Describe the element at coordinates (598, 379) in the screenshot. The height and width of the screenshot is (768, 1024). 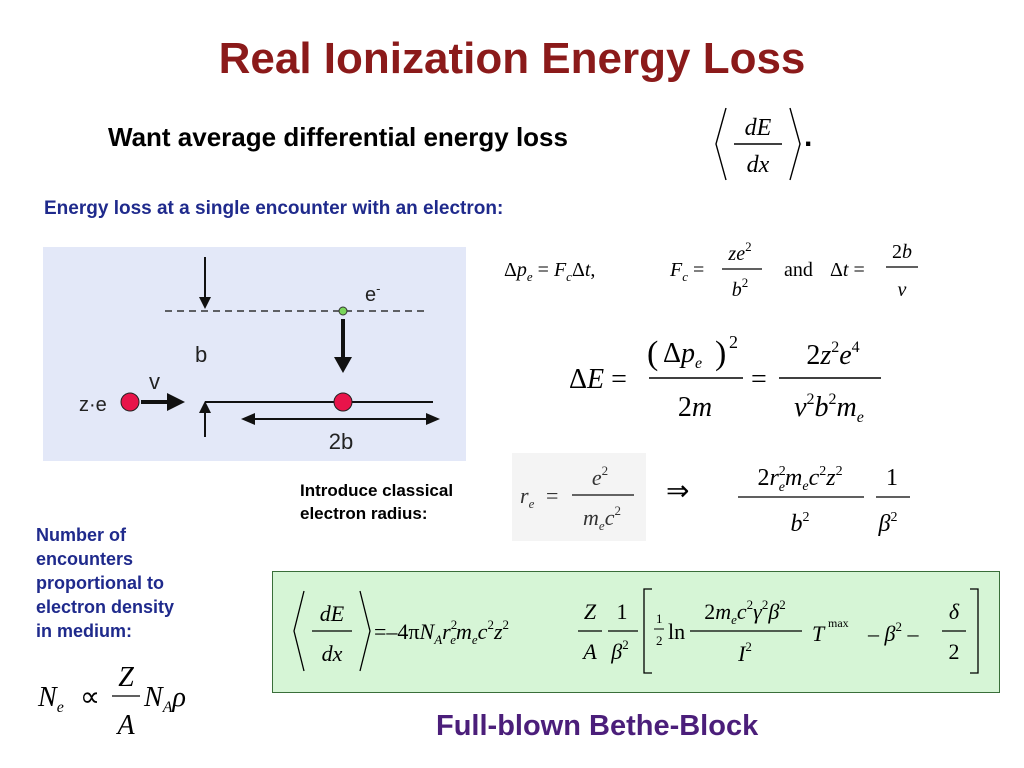
I see `svg-text: ΔE =` at that location.